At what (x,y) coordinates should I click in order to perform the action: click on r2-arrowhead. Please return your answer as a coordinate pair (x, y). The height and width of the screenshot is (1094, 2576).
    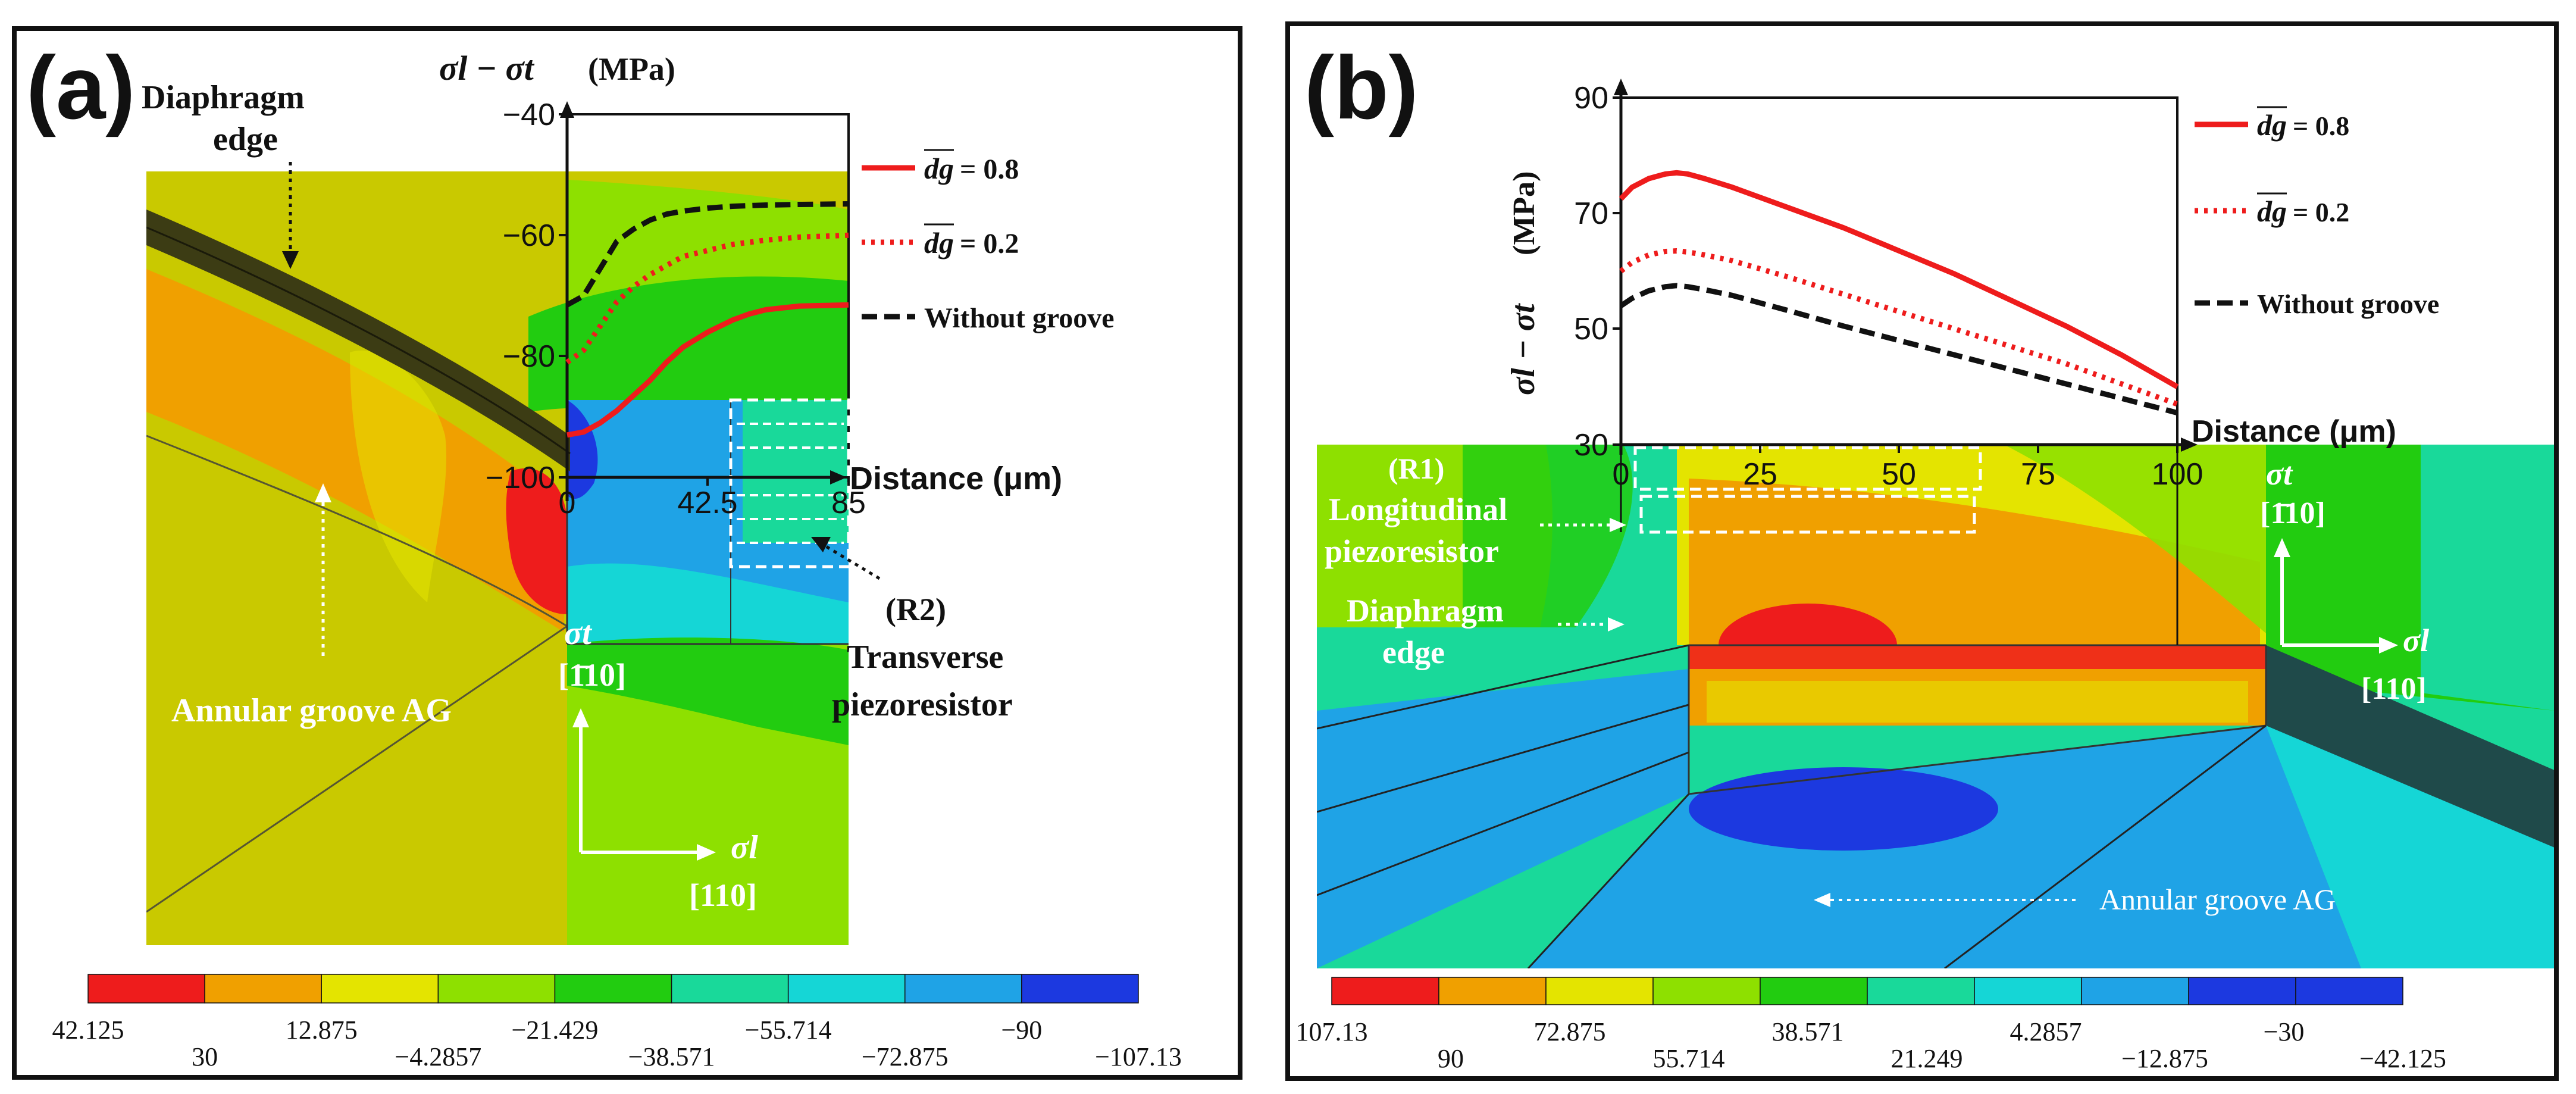
    Looking at the image, I should click on (821, 544).